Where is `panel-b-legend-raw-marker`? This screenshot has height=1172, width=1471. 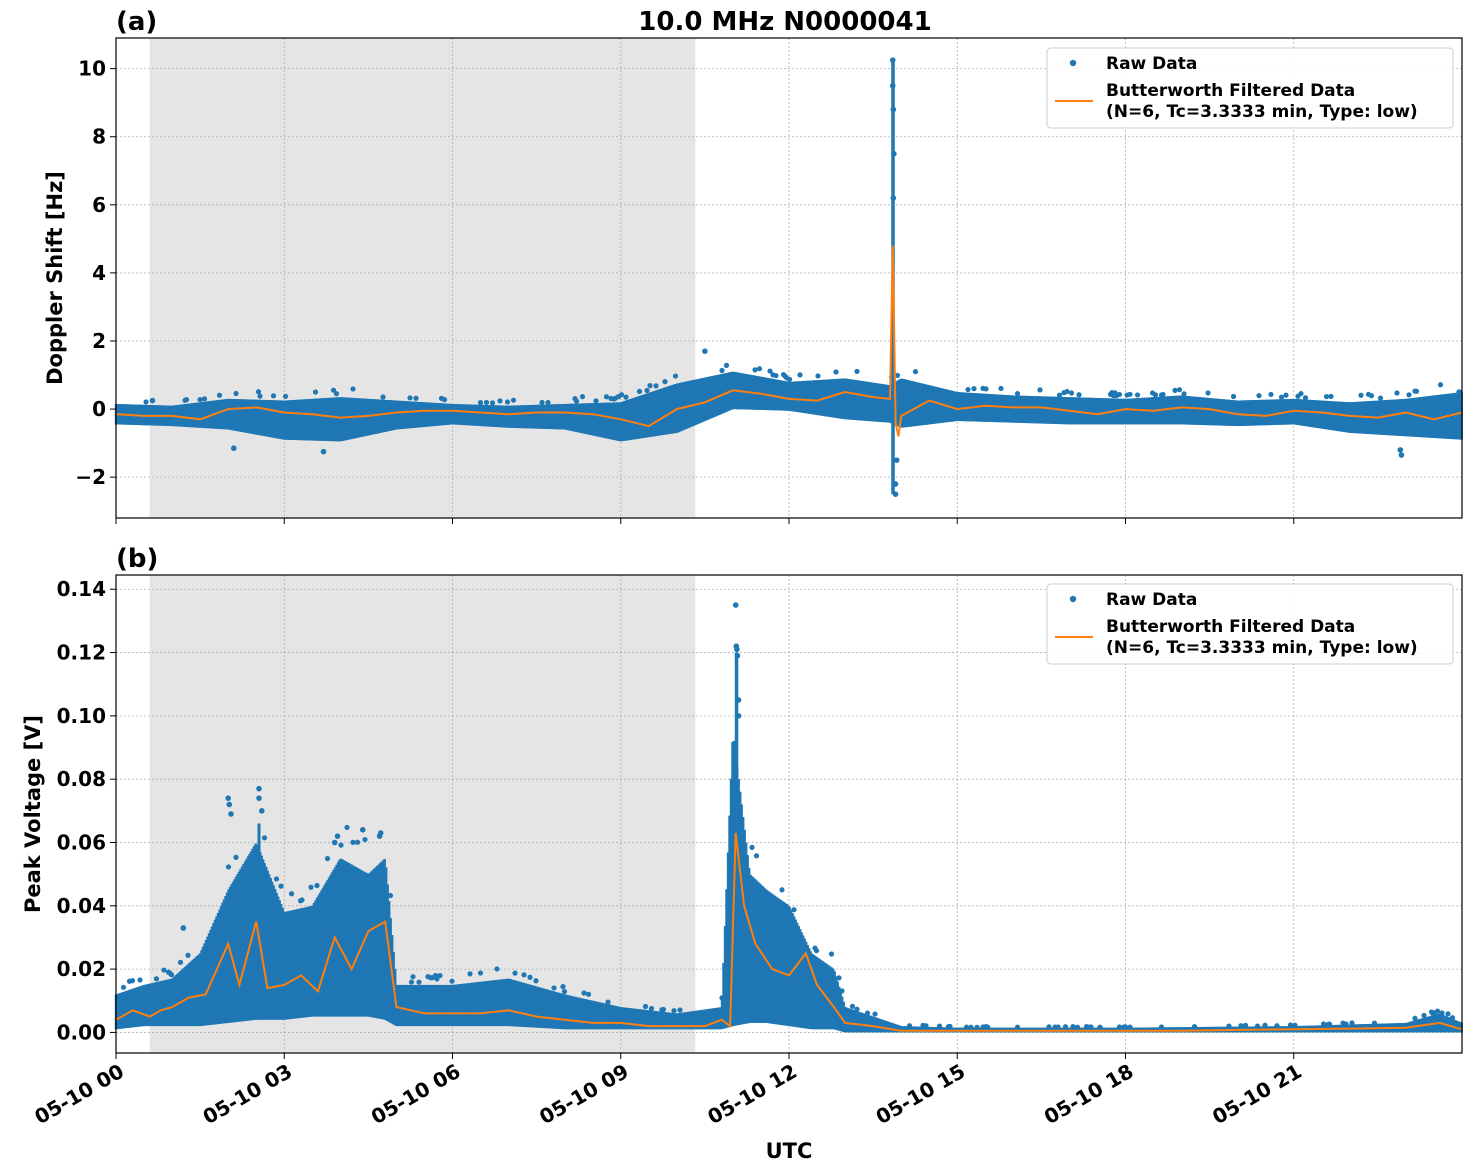 panel-b-legend-raw-marker is located at coordinates (1073, 599).